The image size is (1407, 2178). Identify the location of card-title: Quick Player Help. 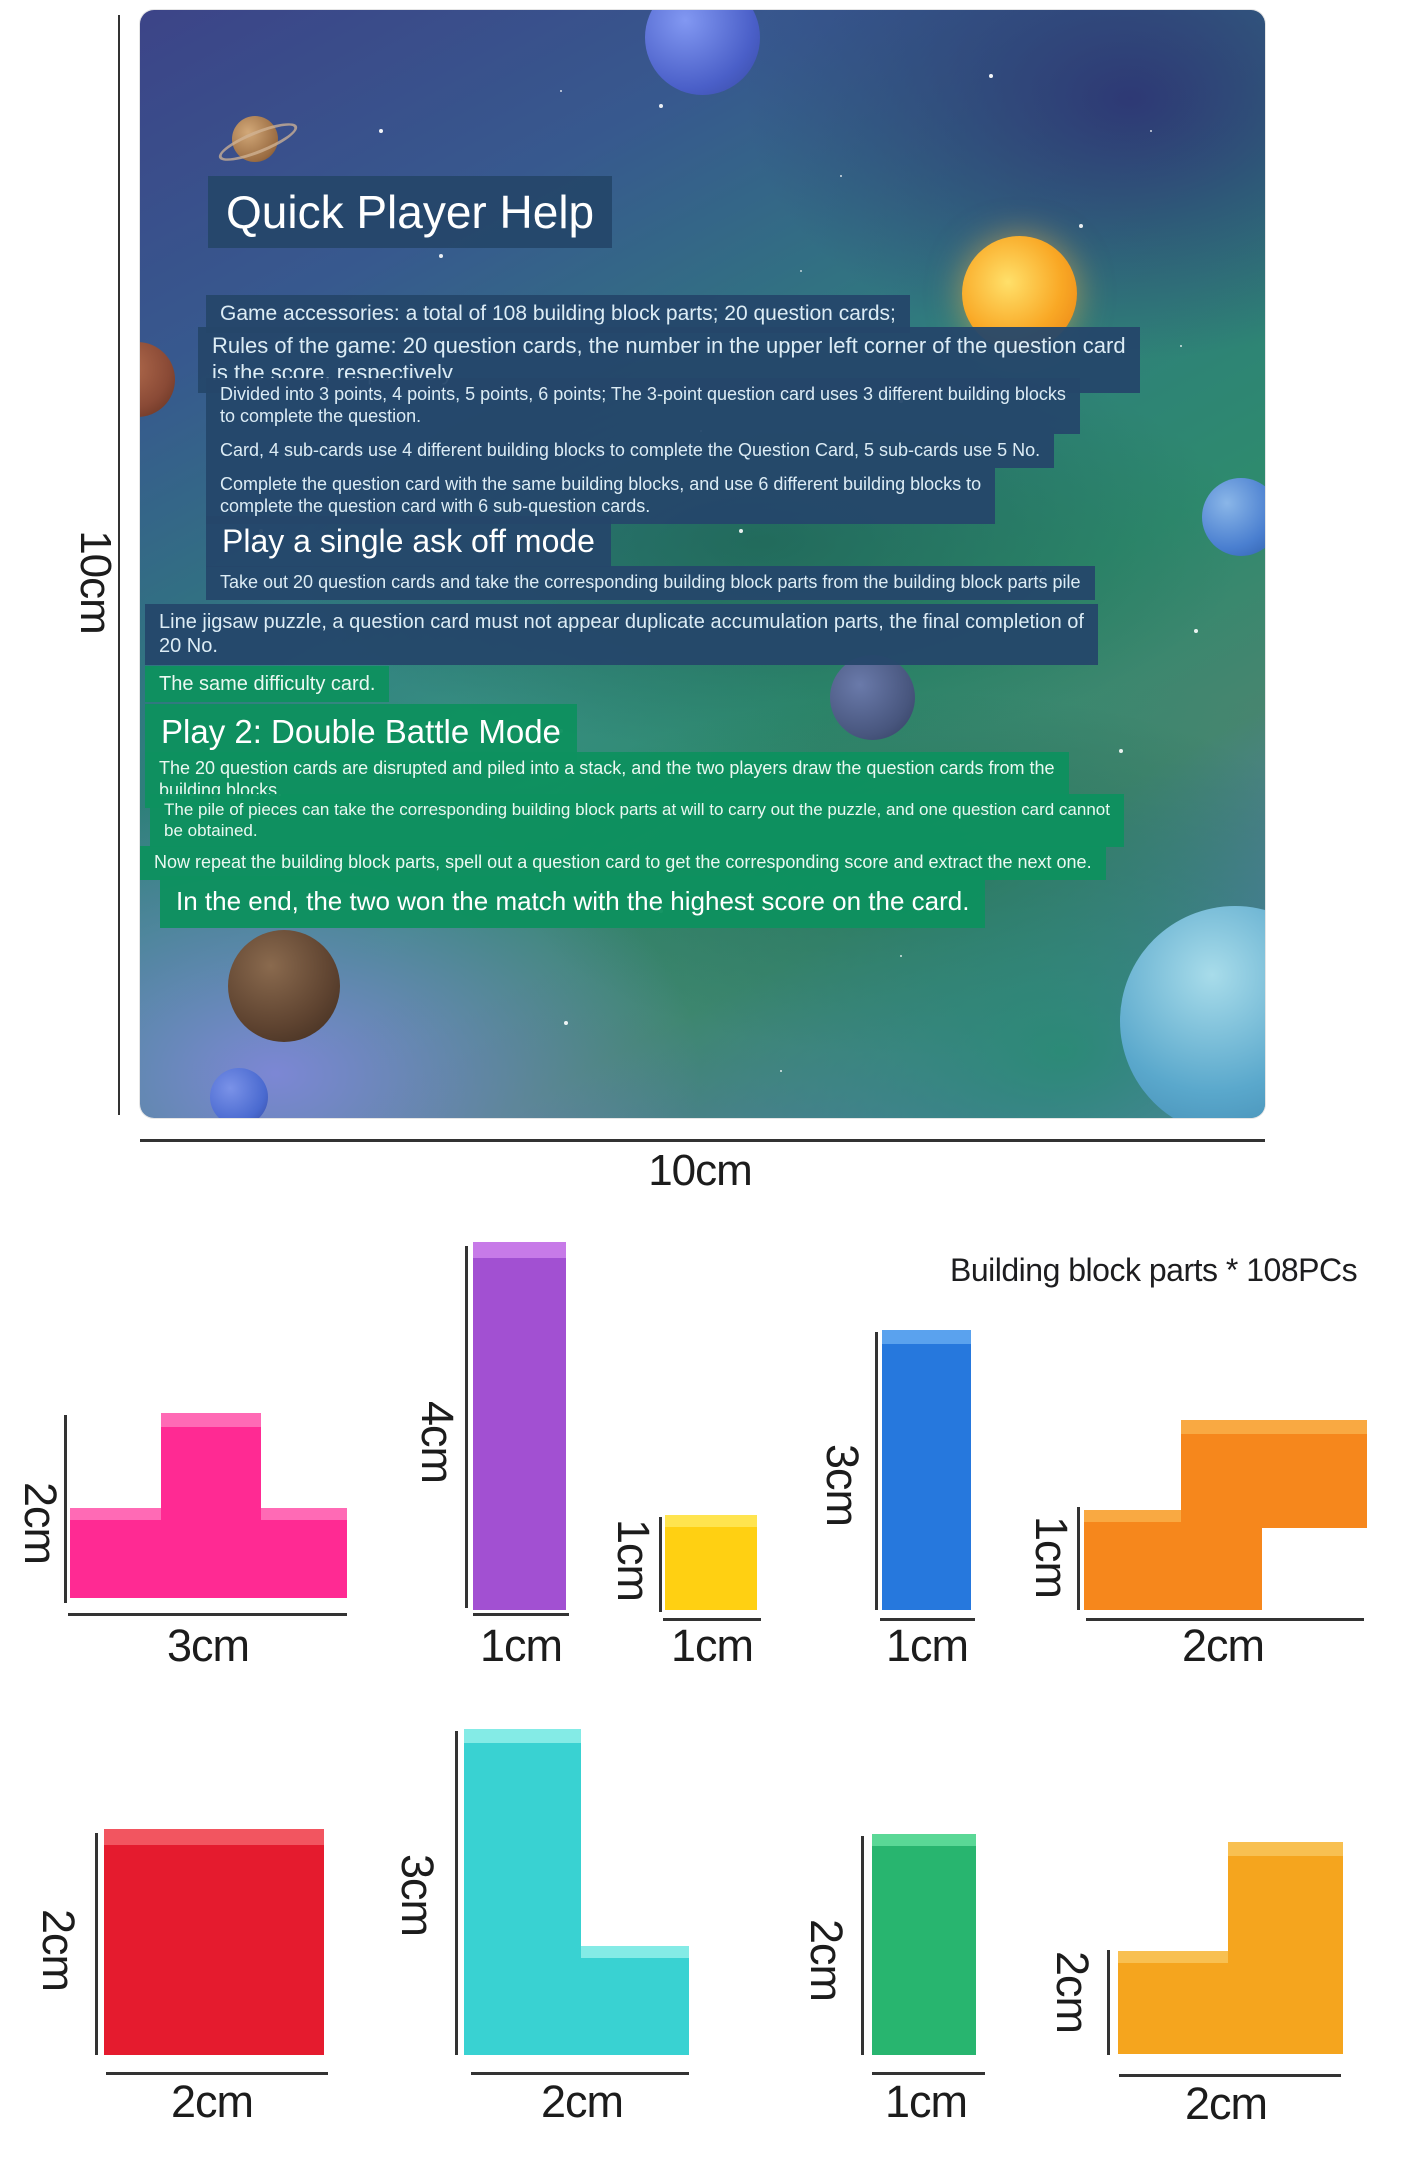
(410, 212).